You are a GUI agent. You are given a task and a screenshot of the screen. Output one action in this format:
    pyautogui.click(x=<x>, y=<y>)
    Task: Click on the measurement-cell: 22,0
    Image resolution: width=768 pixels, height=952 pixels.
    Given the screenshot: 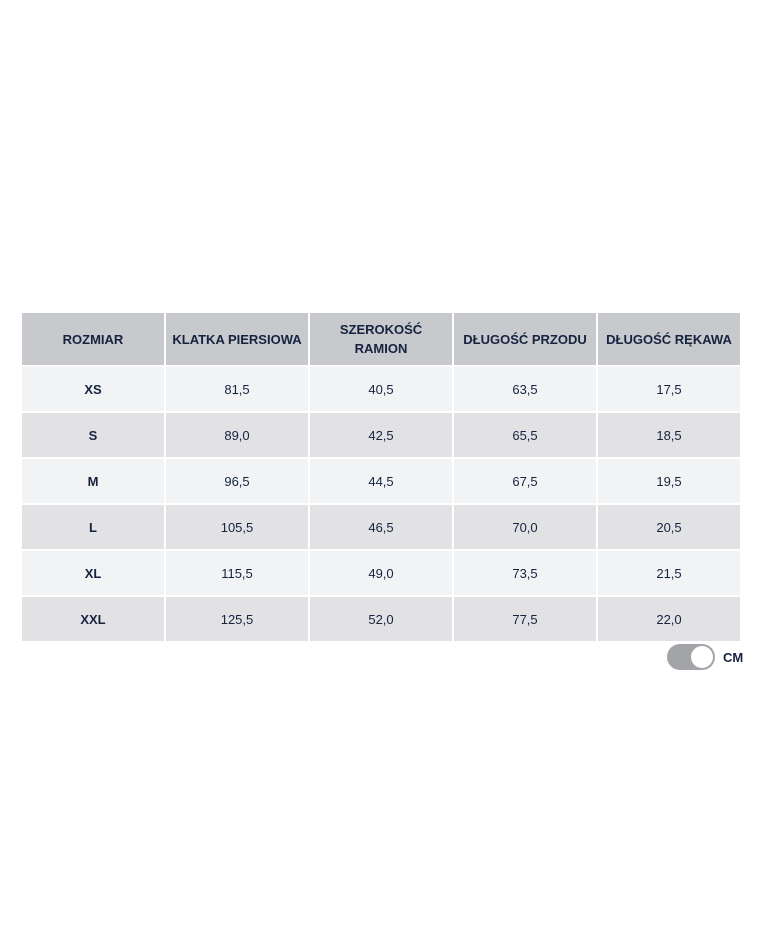 What is the action you would take?
    pyautogui.click(x=669, y=619)
    